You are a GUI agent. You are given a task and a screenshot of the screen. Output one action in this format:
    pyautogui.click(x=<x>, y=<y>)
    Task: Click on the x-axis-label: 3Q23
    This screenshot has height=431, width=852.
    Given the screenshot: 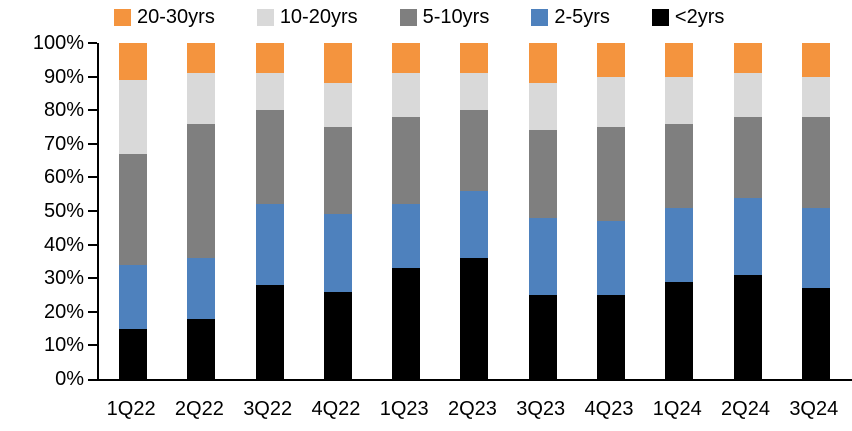 What is the action you would take?
    pyautogui.click(x=541, y=409)
    